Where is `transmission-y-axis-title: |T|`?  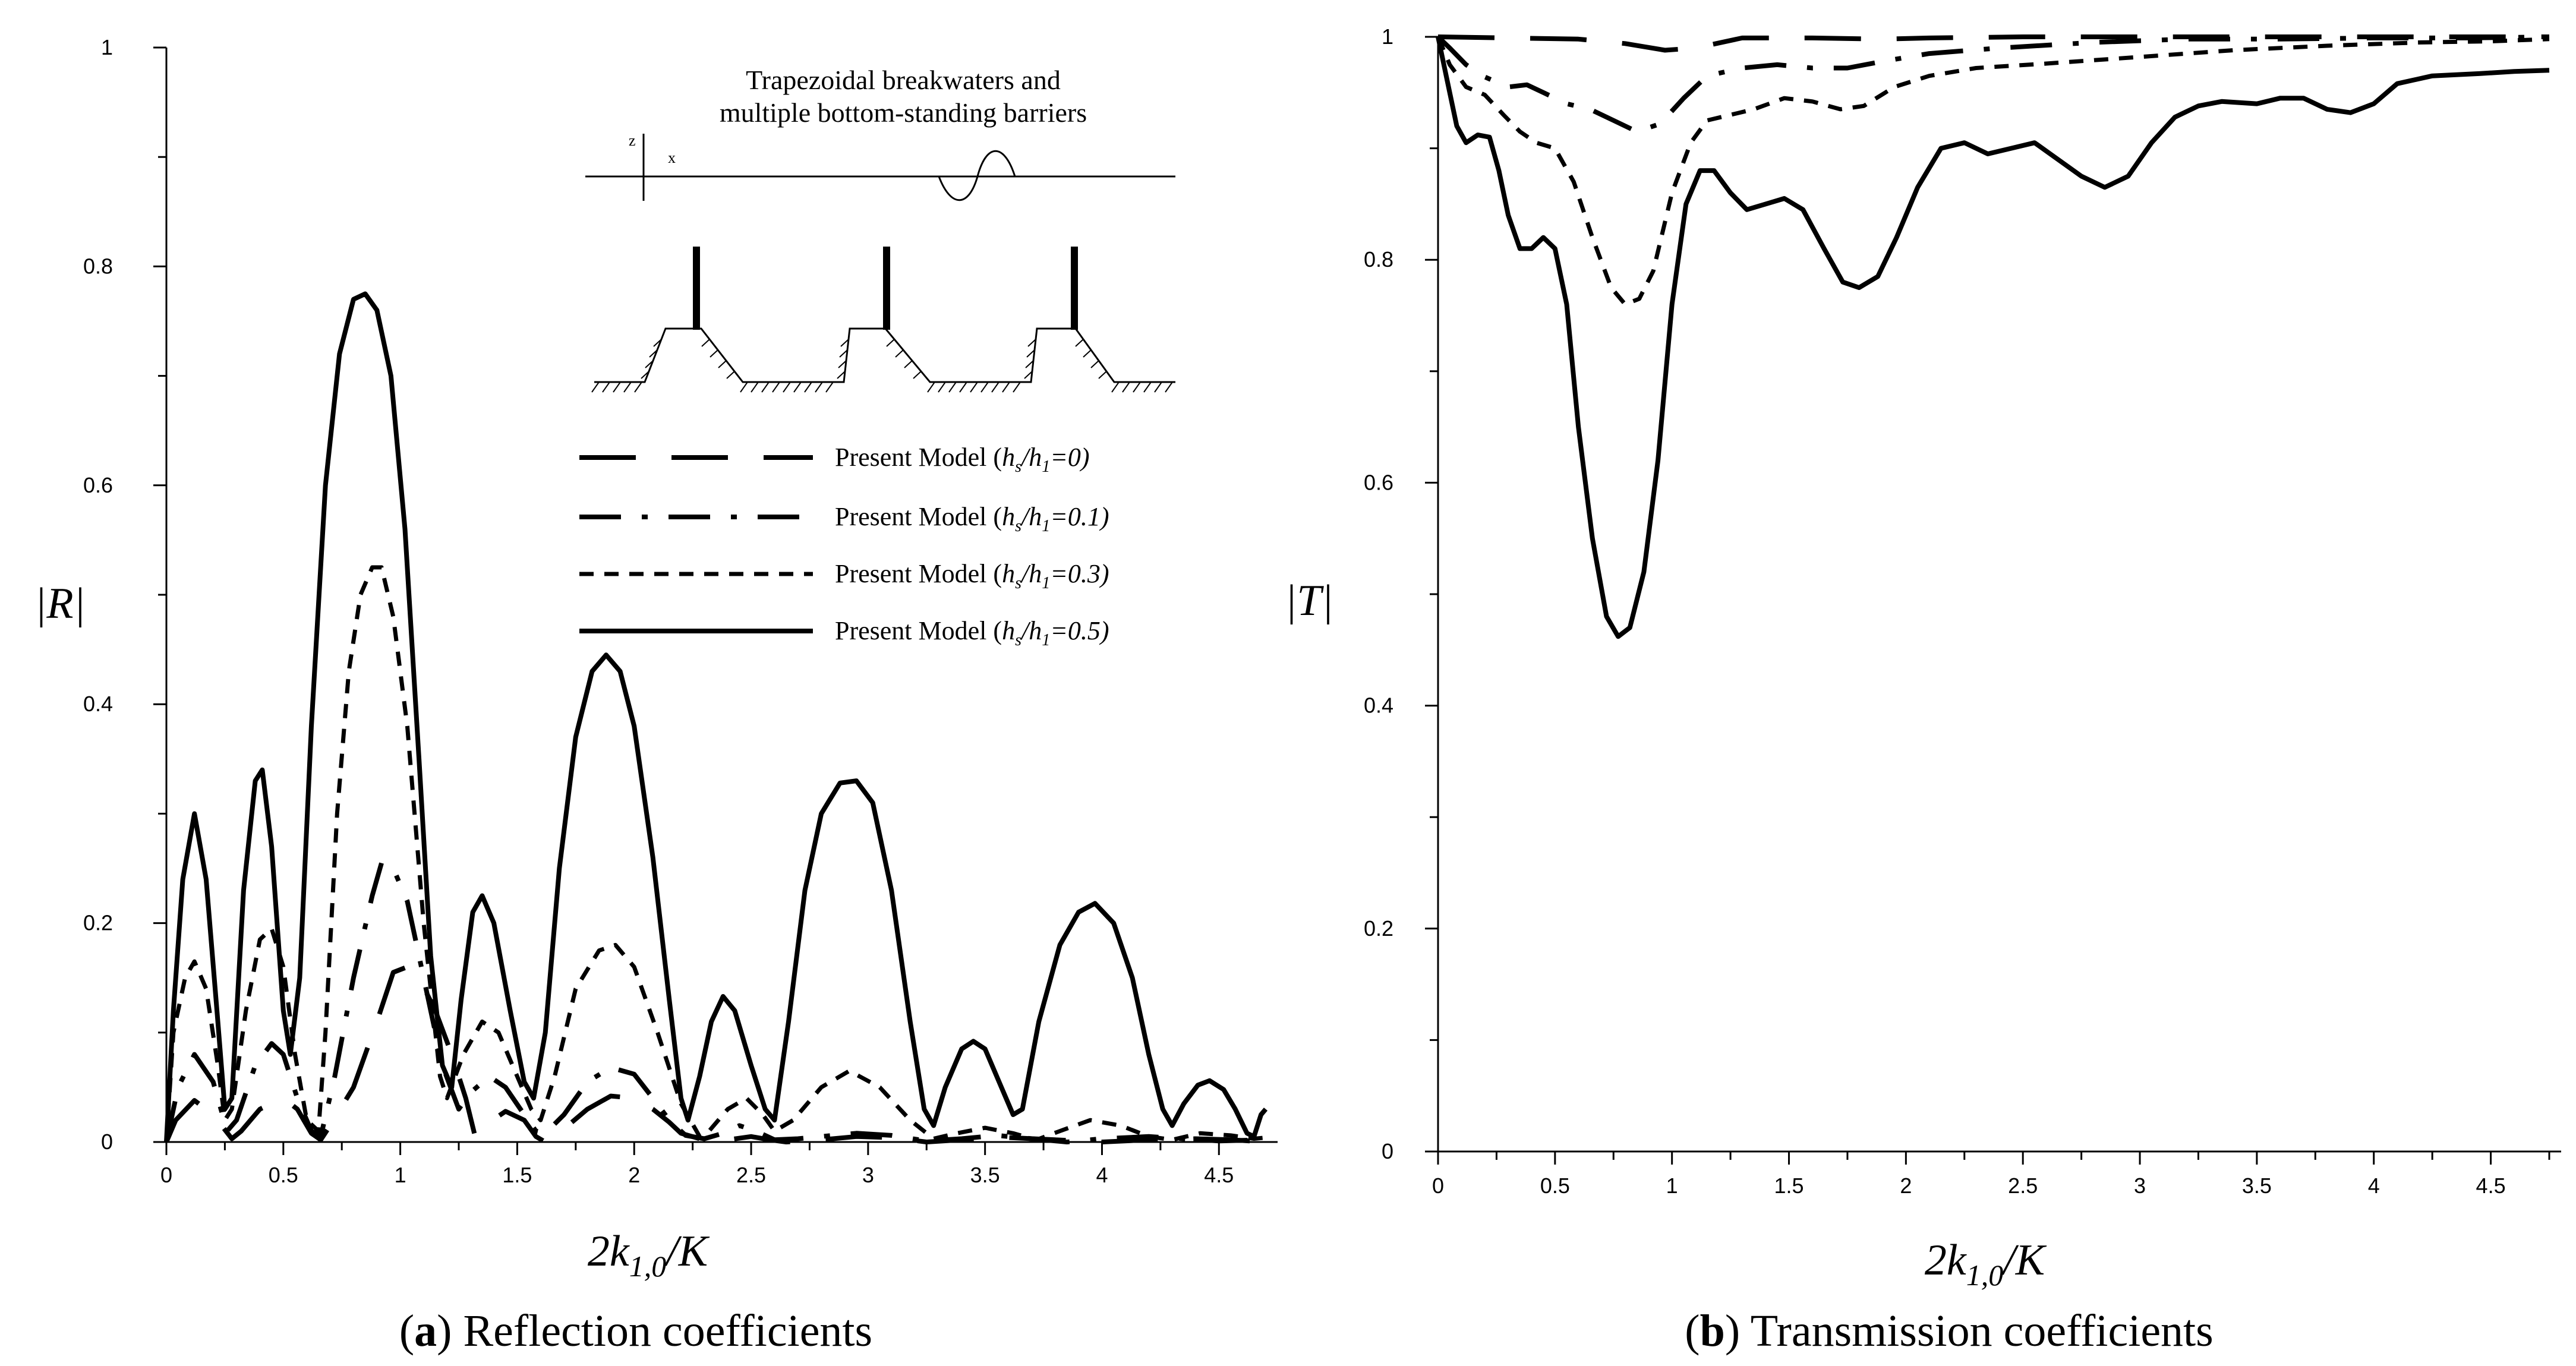
transmission-y-axis-title: |T| is located at coordinates (1309, 600).